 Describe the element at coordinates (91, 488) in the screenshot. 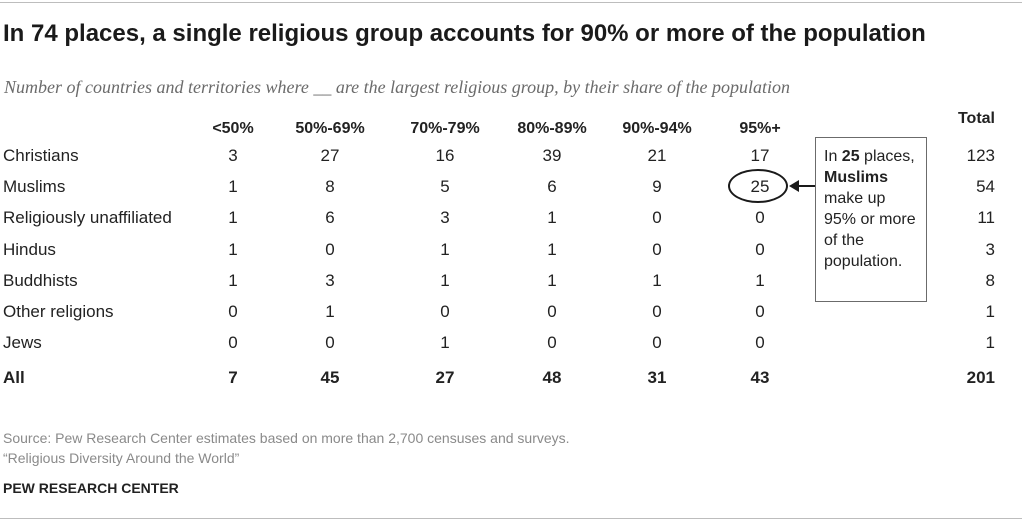

I see `brand-logo-text: PEW RESEARCH CENTER` at that location.